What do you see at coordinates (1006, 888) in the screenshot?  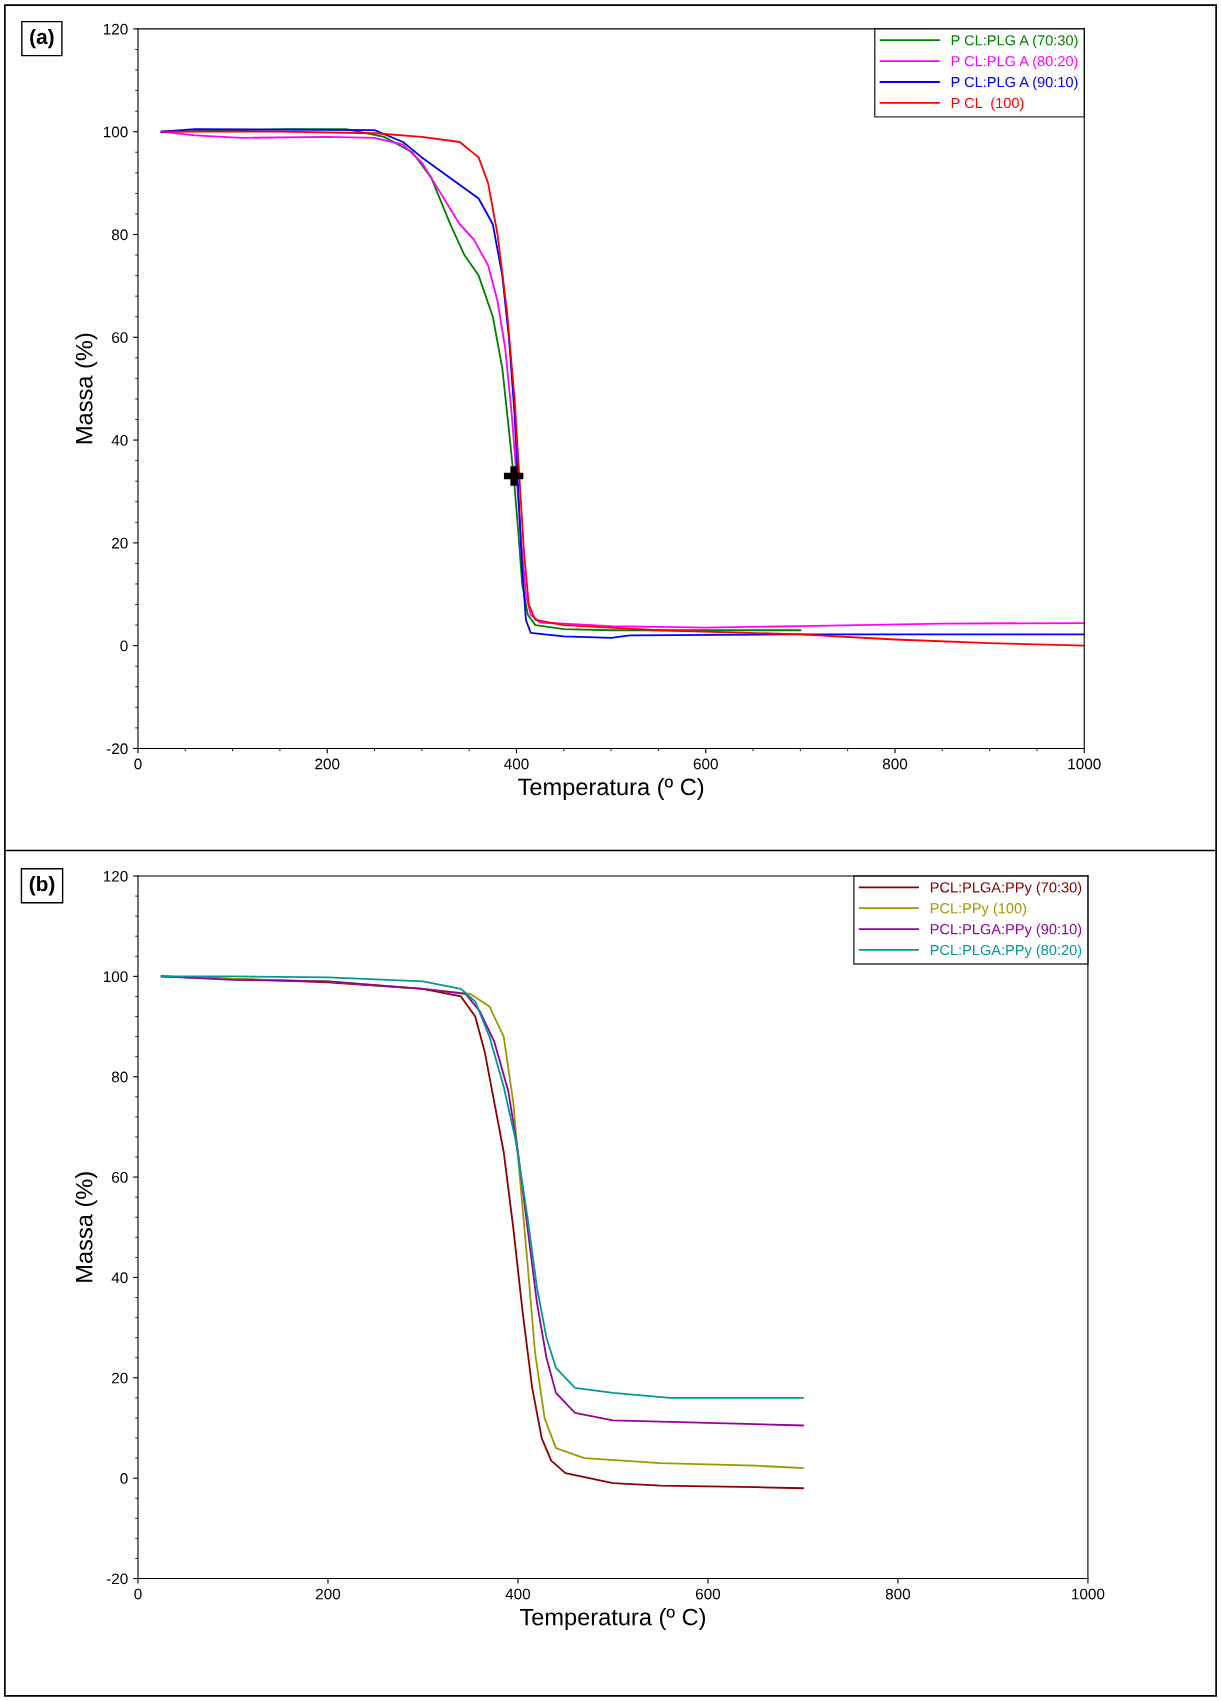 I see `legend-label: PCL:PLGA:PPy (70:30)` at bounding box center [1006, 888].